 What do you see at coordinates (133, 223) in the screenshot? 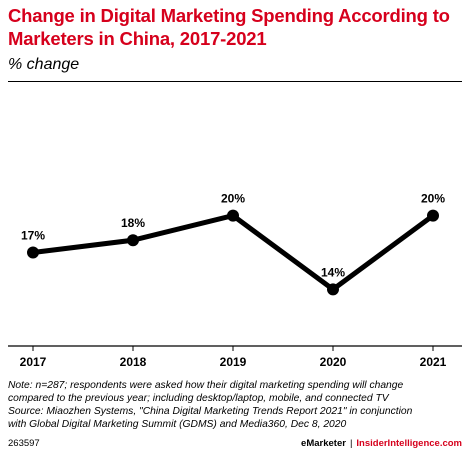
I see `data-label: 18%` at bounding box center [133, 223].